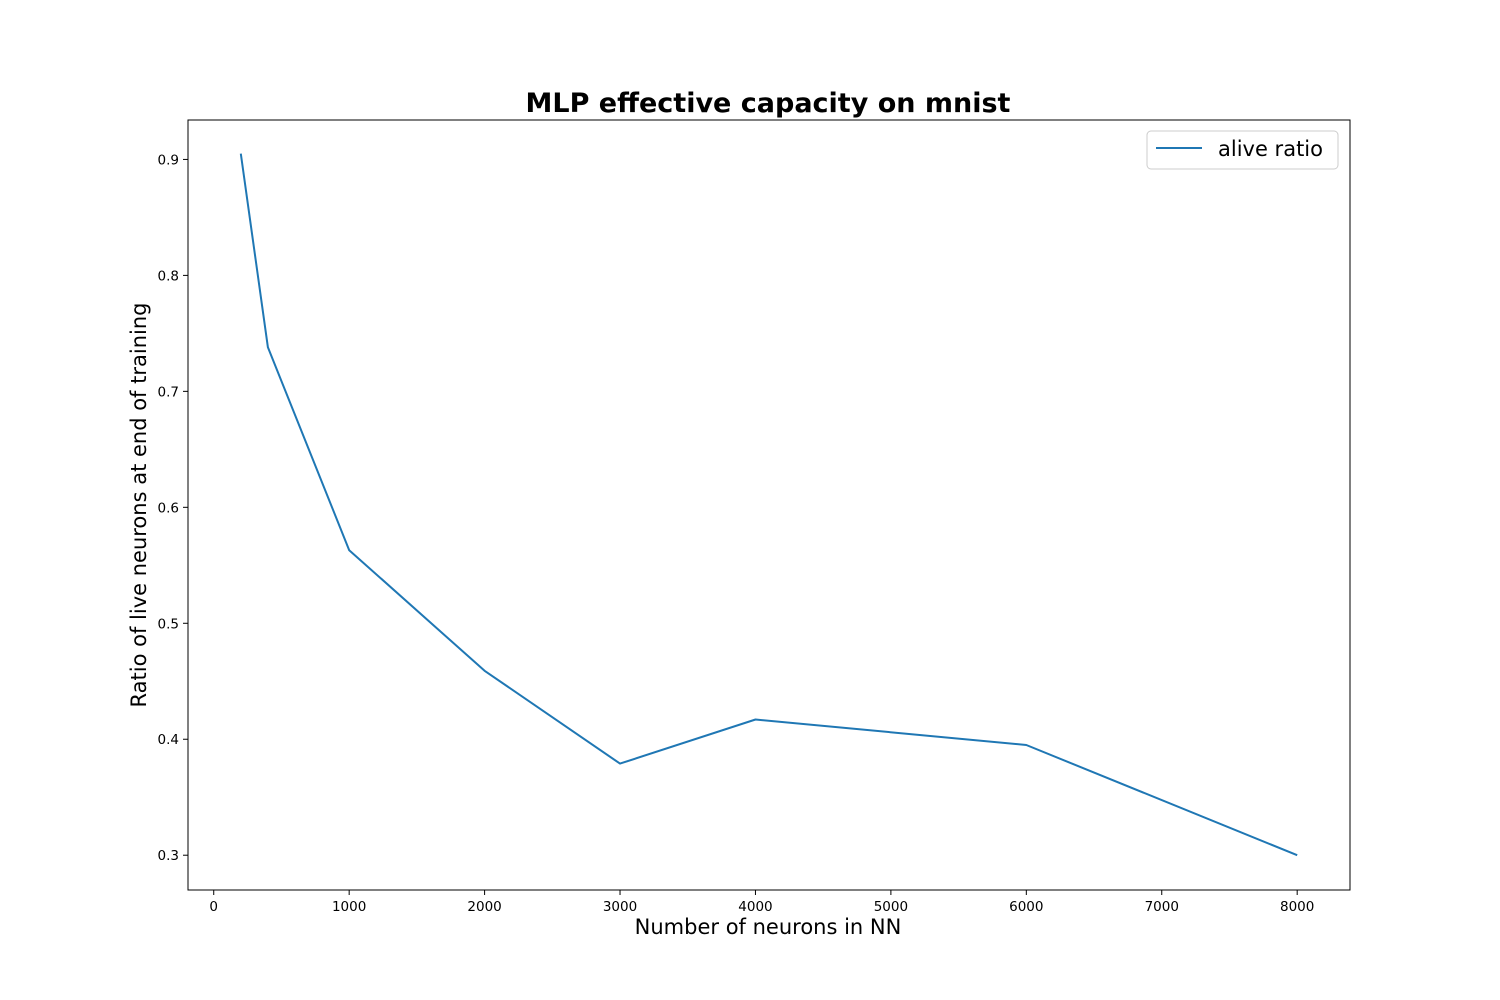  Describe the element at coordinates (349, 907) in the screenshot. I see `x-tick-label: 1000` at that location.